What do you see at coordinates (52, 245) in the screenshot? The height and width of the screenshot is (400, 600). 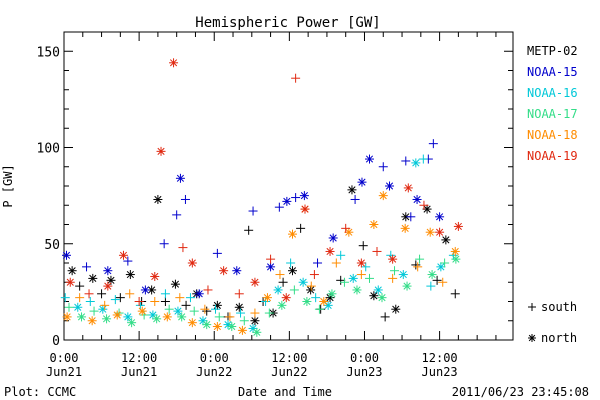 I see `y-tick-label: 50` at bounding box center [52, 245].